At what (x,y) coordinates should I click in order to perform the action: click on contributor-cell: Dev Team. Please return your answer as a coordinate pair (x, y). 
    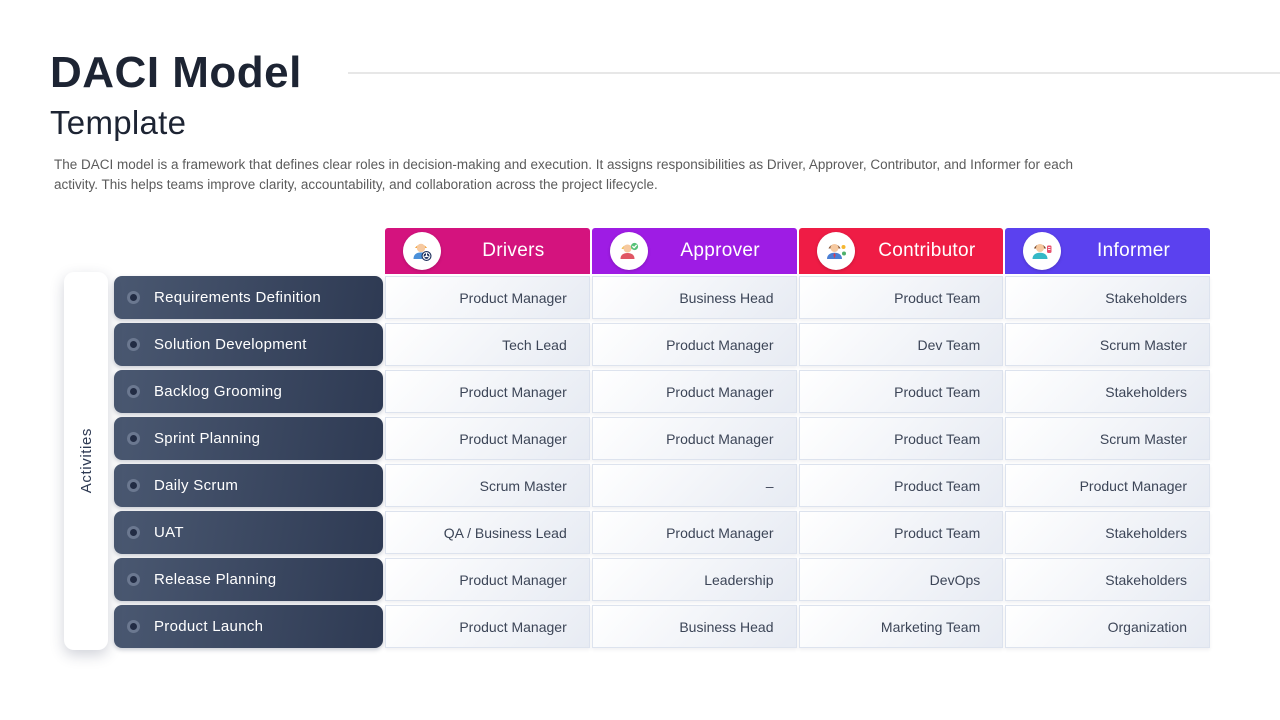
    Looking at the image, I should click on (901, 344).